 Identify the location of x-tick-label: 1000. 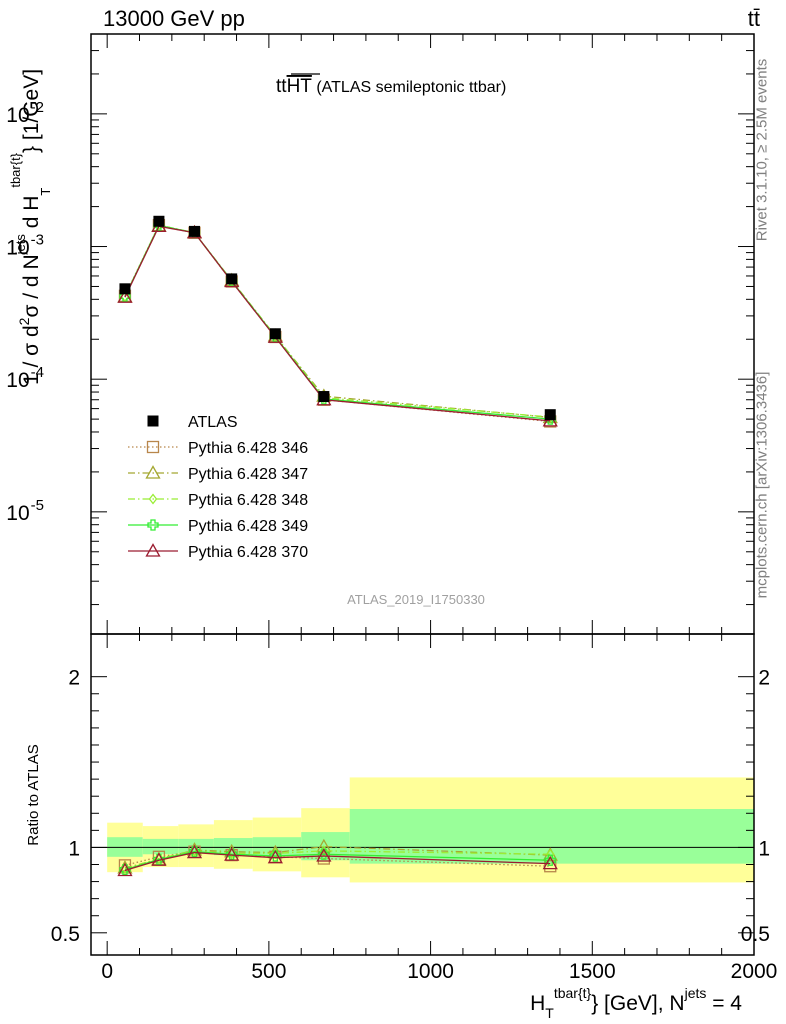
(430, 971).